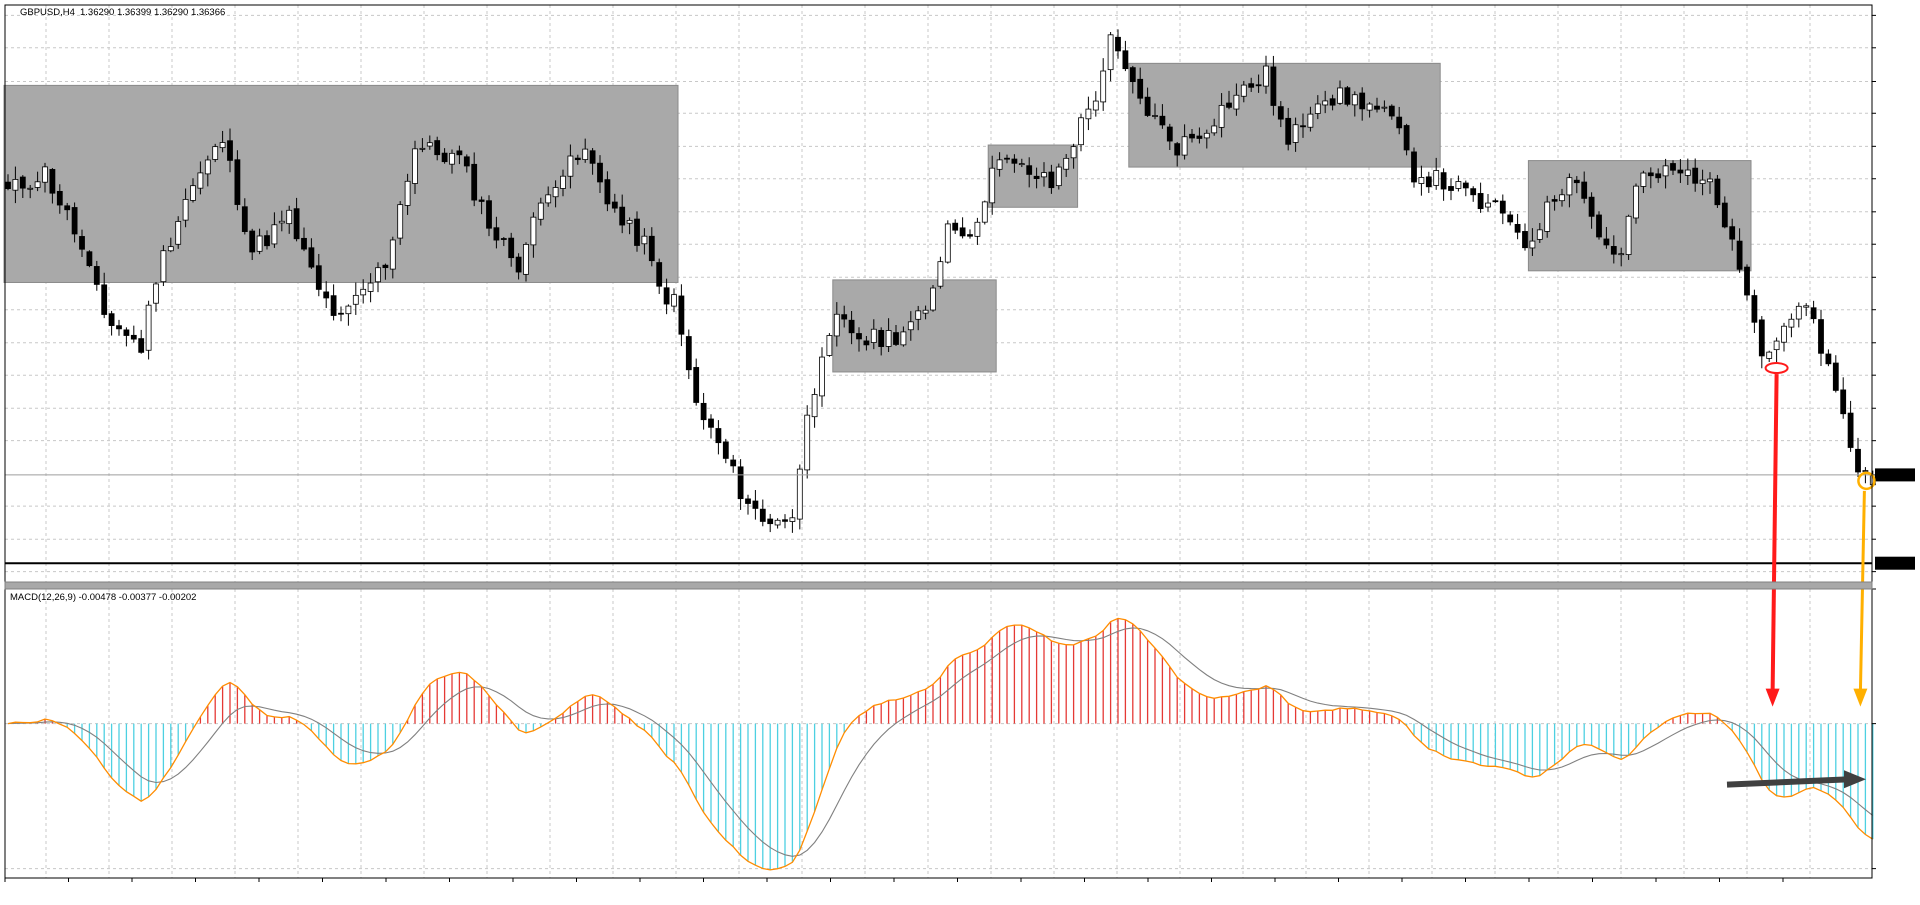 This screenshot has width=1920, height=905. I want to click on macd-axis, so click(1874, 729).